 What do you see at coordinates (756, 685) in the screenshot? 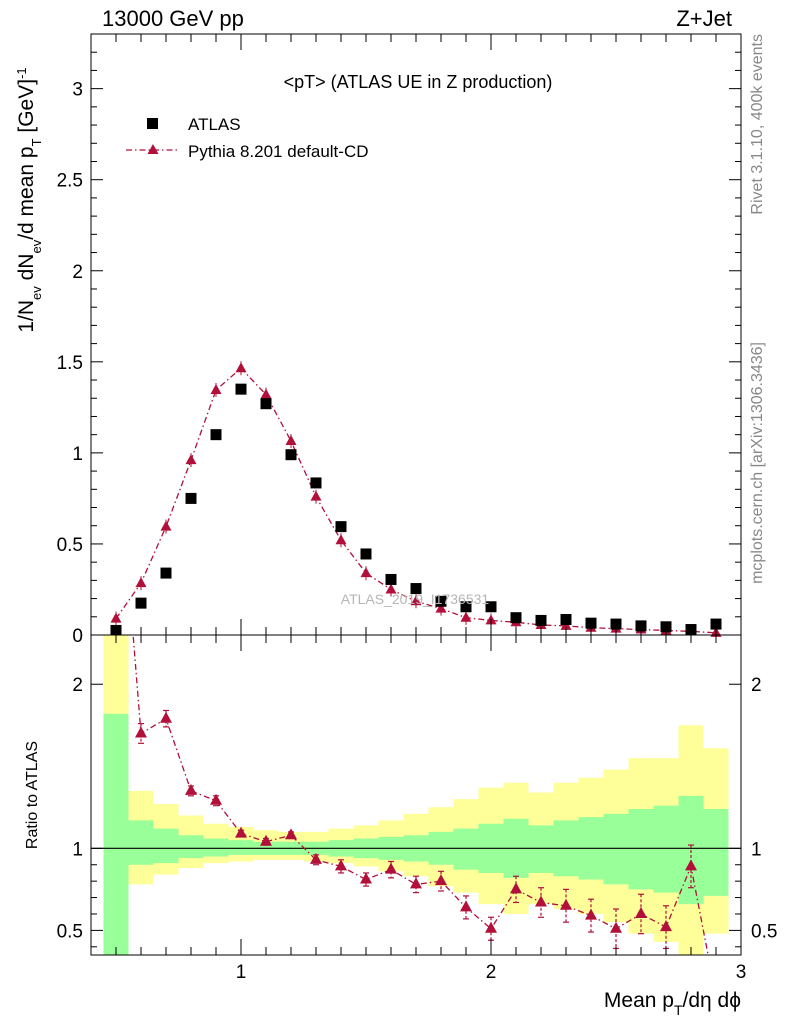
I see `ratio-y-tick-label-right: 2` at bounding box center [756, 685].